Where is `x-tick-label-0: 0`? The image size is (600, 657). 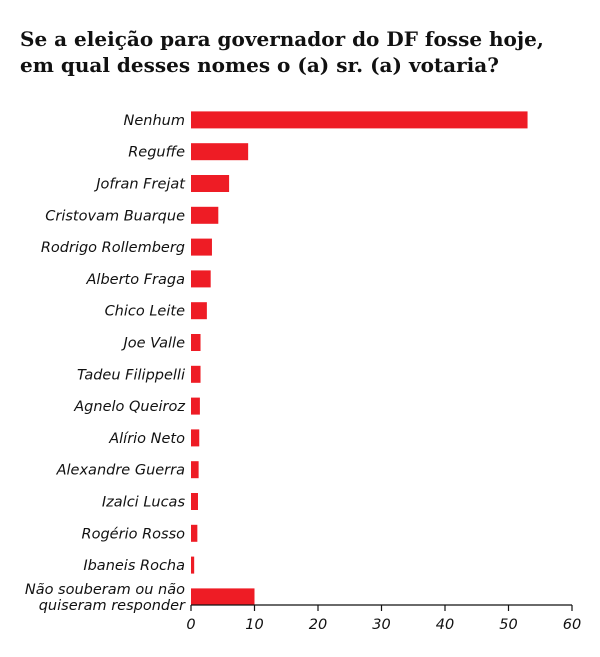
x-tick-label-0: 0 is located at coordinates (190, 625).